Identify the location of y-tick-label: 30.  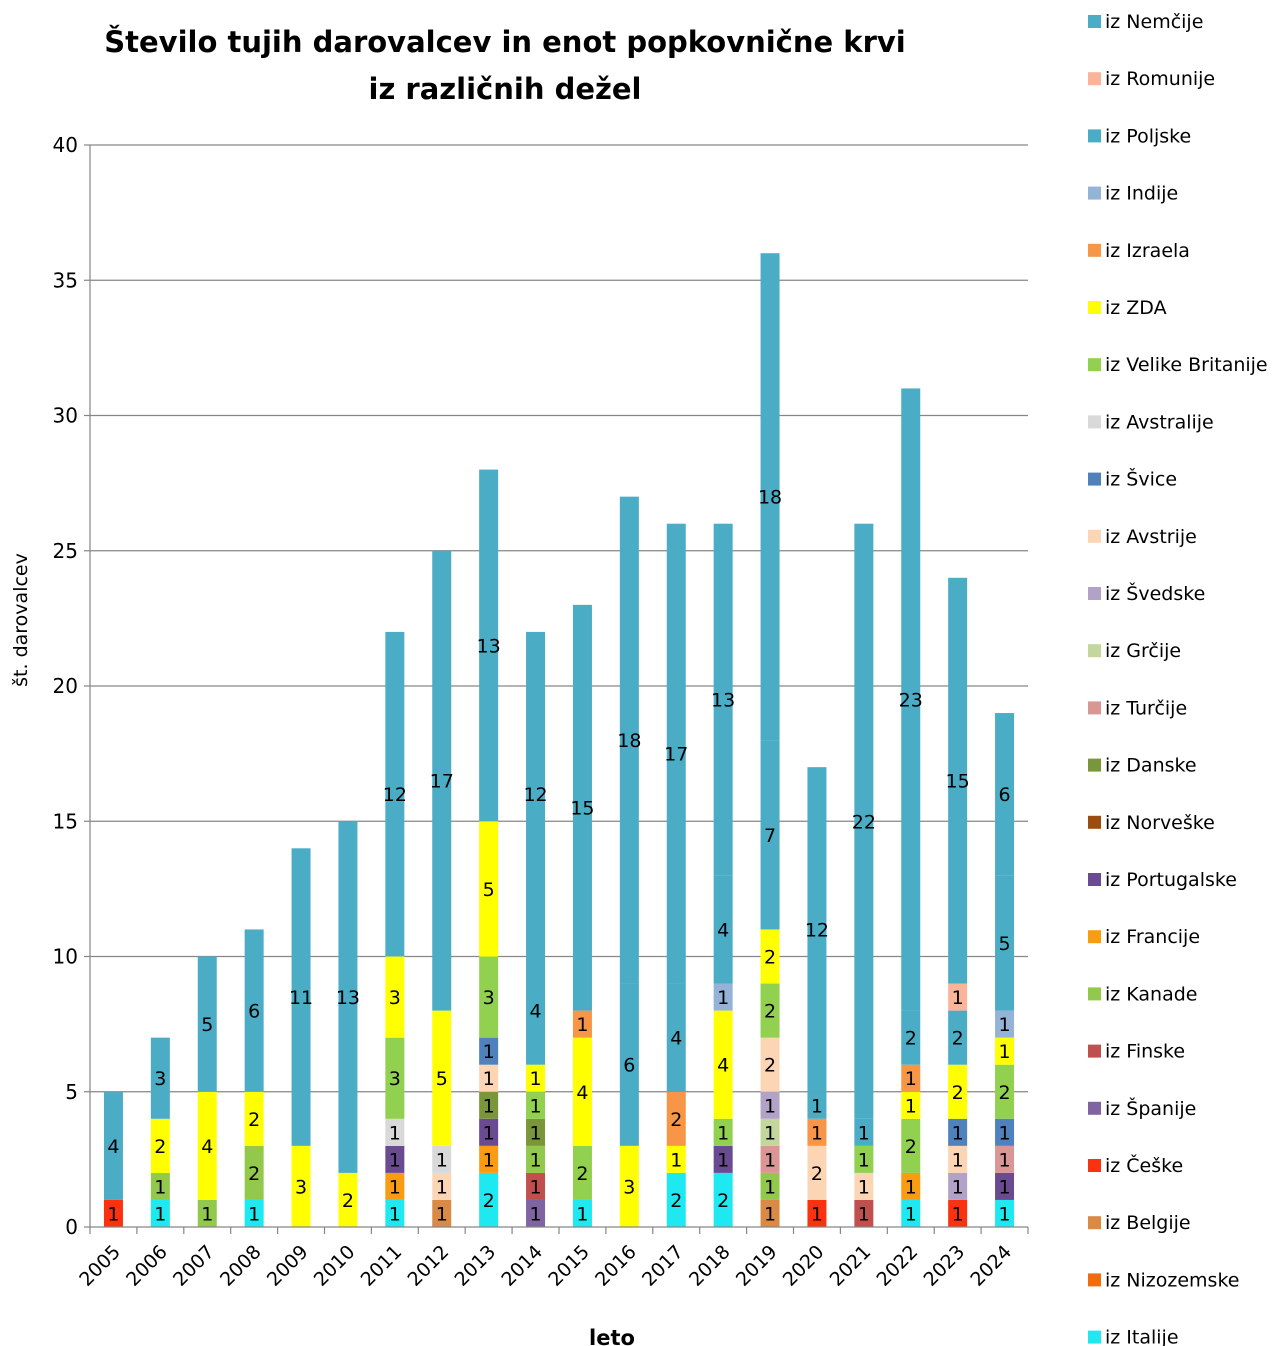
(65, 416).